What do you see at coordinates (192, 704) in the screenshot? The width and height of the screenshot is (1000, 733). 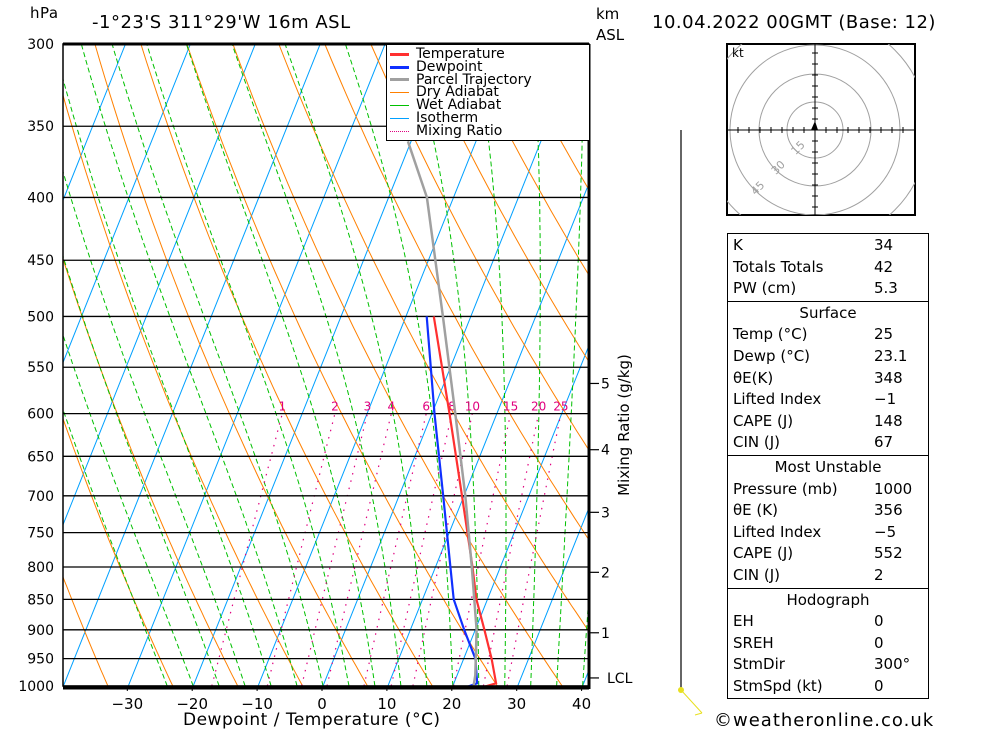 I see `temperature-tick-label: −20` at bounding box center [192, 704].